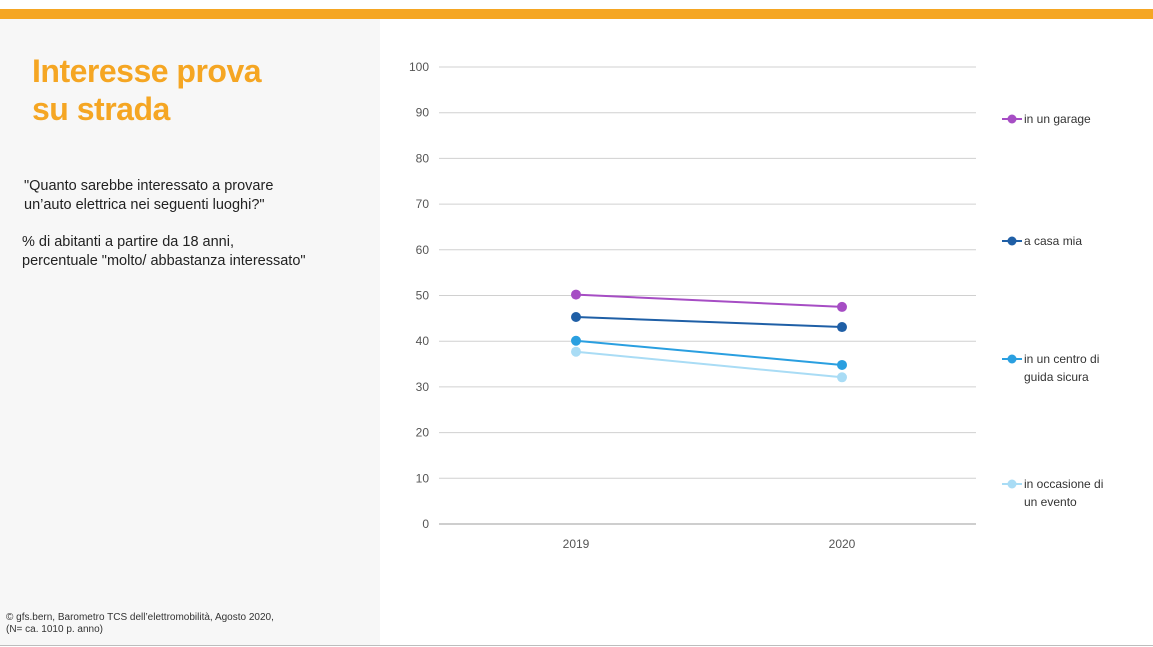  Describe the element at coordinates (1063, 484) in the screenshot. I see `legend-label: in occasione di` at that location.